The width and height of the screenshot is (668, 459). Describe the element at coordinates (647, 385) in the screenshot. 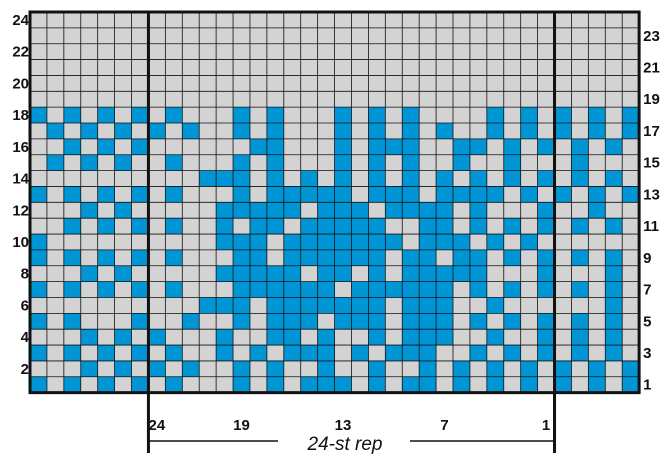

I see `row-label-right: 1` at that location.